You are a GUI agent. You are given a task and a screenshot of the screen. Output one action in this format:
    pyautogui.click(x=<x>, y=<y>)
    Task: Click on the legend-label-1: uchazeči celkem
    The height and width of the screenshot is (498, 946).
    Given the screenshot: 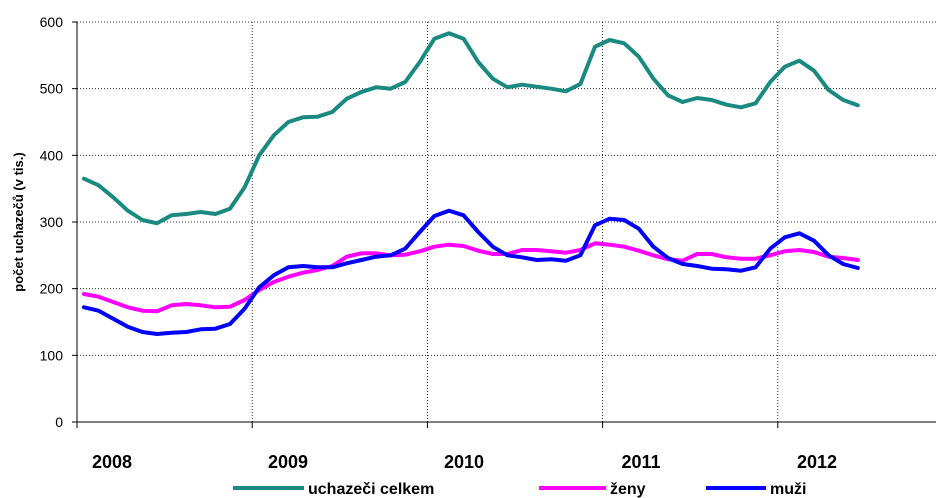 What is the action you would take?
    pyautogui.click(x=371, y=489)
    